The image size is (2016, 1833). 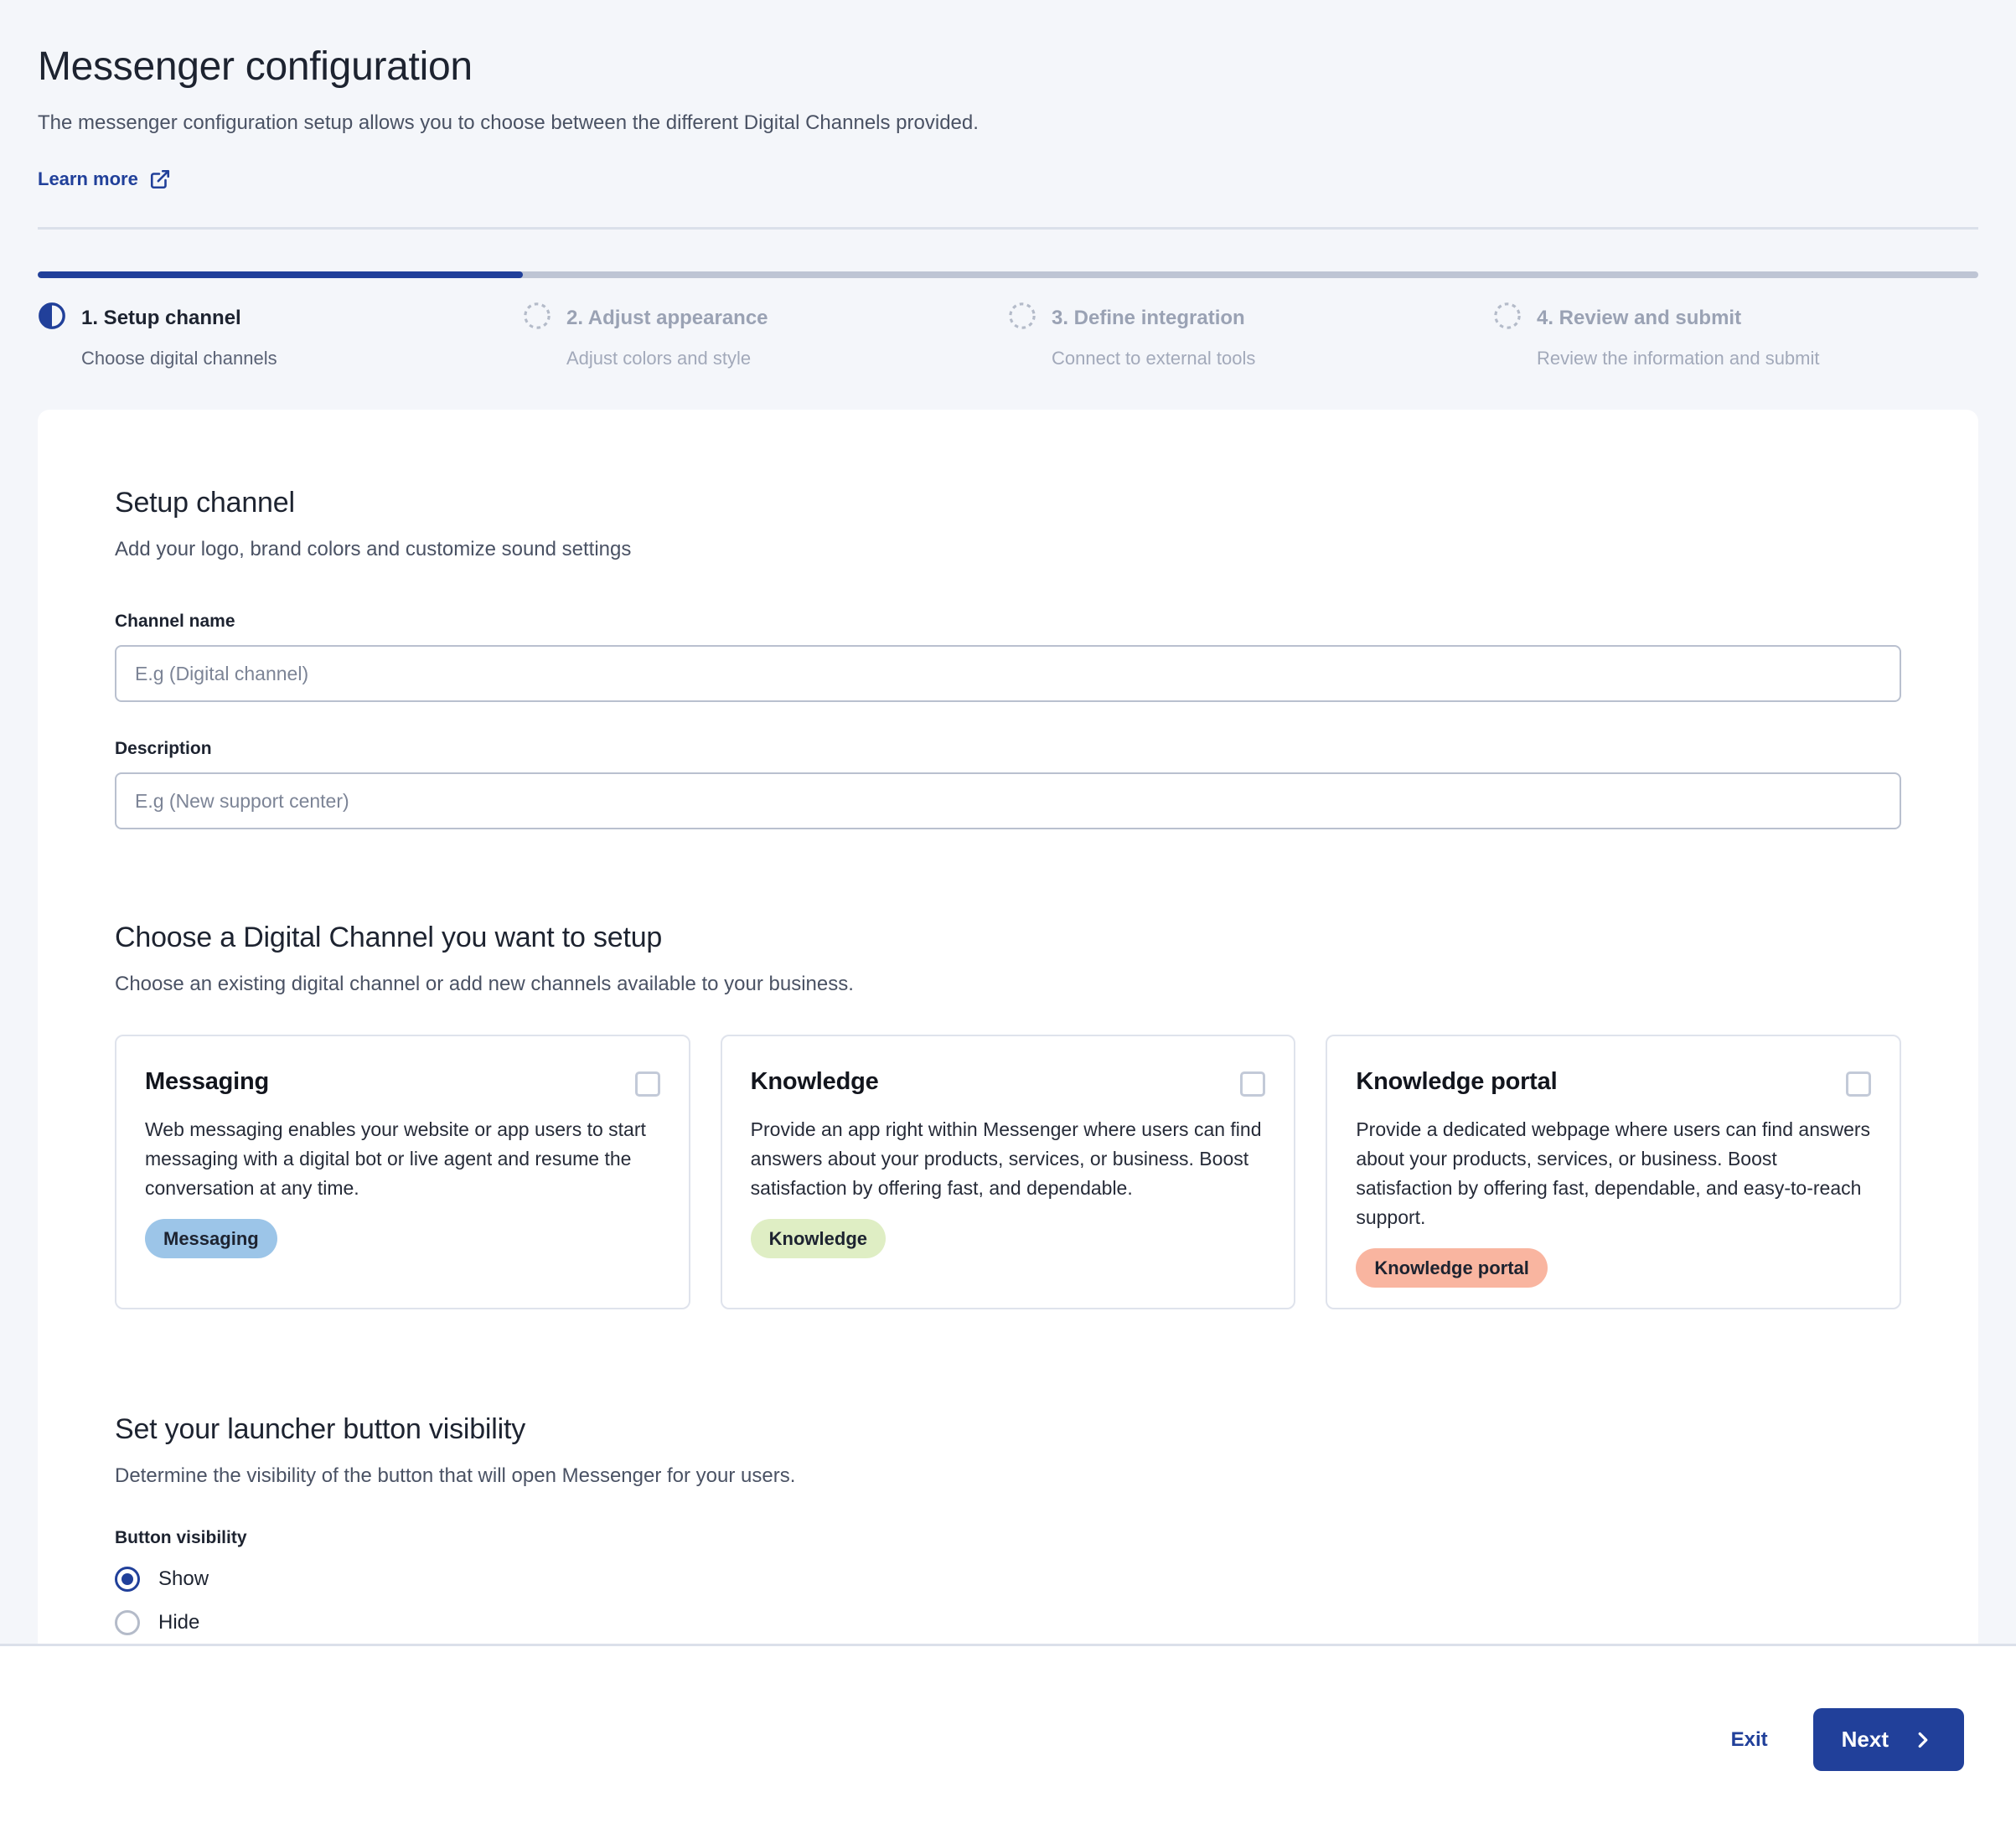 I want to click on external-link-icon, so click(x=160, y=179).